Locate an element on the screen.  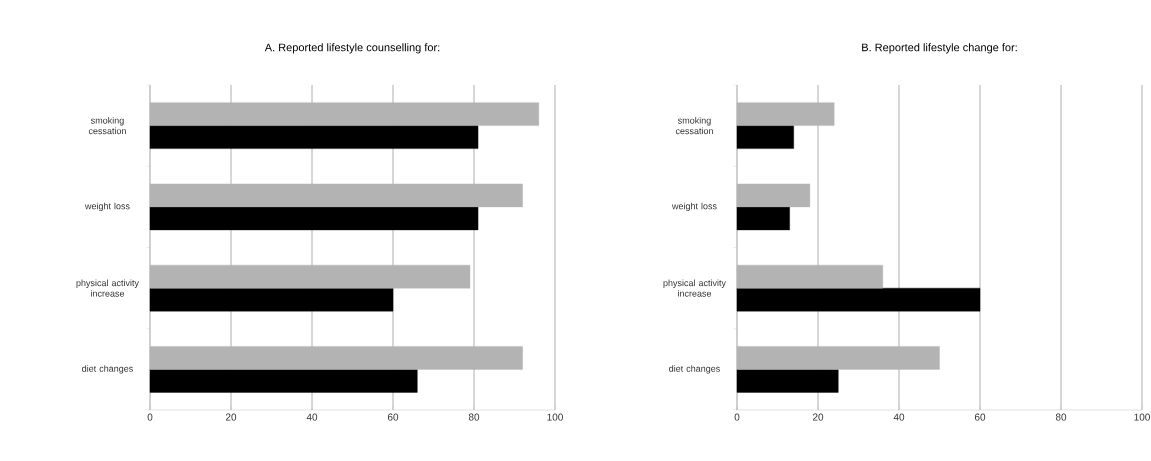
chart-title: A. Reported lifestyle counselling for: is located at coordinates (352, 48).